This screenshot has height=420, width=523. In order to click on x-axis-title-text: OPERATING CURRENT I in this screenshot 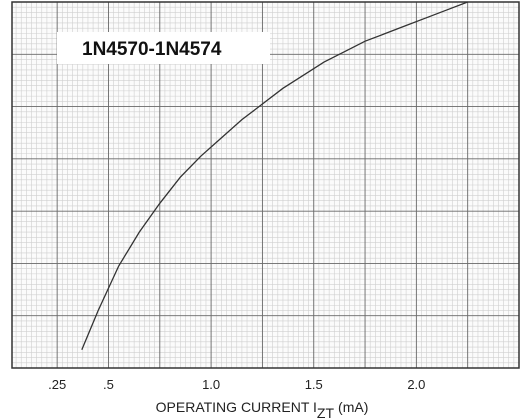, I will do `click(236, 407)`.